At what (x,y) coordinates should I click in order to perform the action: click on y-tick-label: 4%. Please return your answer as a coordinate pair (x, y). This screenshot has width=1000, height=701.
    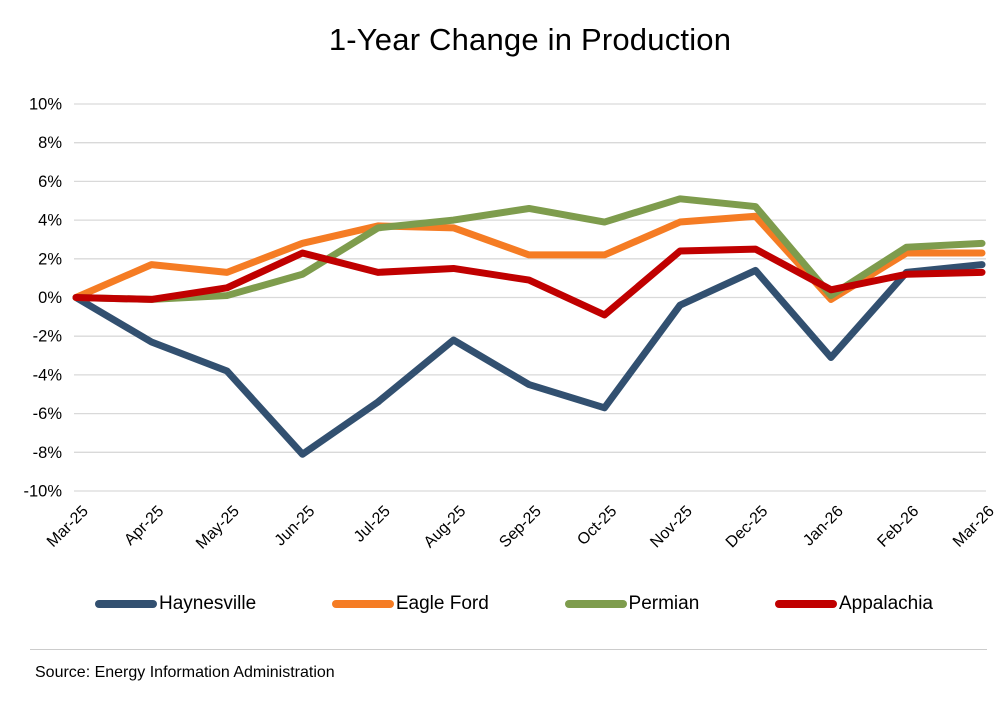
    Looking at the image, I should click on (50, 221).